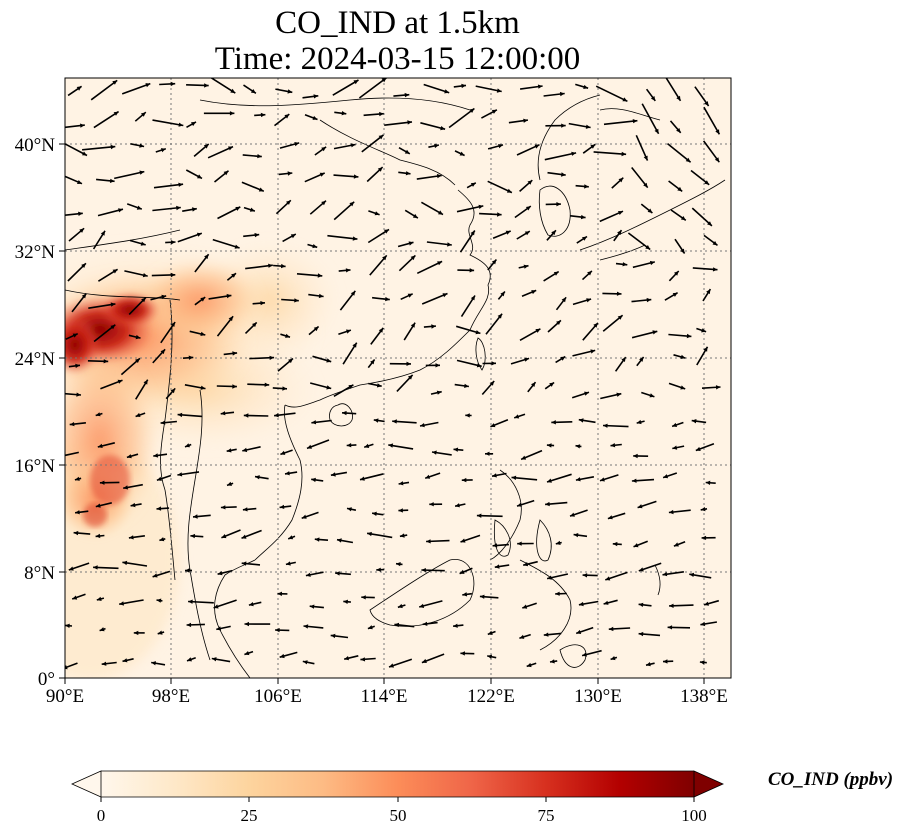 This screenshot has height=836, width=915. Describe the element at coordinates (101, 815) in the screenshot. I see `colorbar-tick-label: 0` at that location.